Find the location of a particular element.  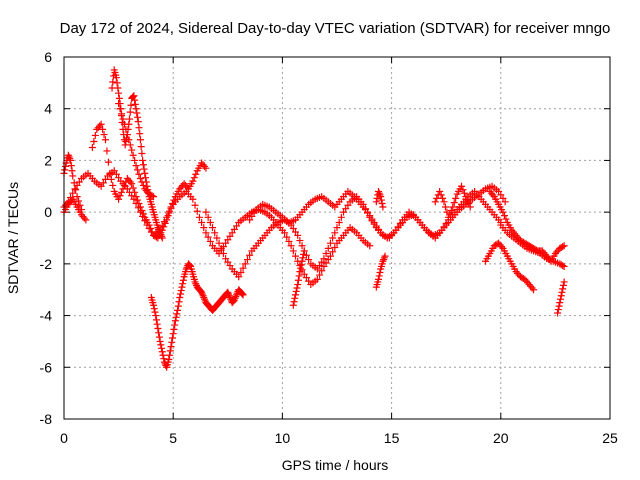

x-tick-label: 20 is located at coordinates (501, 438).